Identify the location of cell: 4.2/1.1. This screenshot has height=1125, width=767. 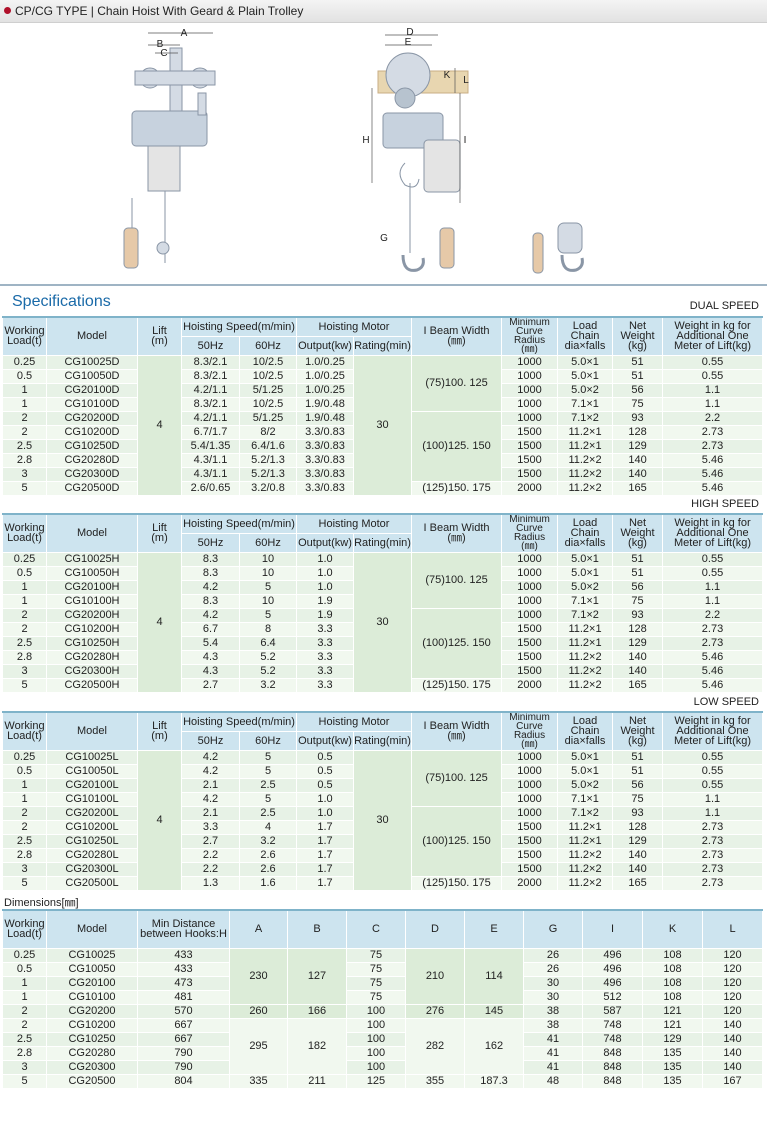
(210, 390).